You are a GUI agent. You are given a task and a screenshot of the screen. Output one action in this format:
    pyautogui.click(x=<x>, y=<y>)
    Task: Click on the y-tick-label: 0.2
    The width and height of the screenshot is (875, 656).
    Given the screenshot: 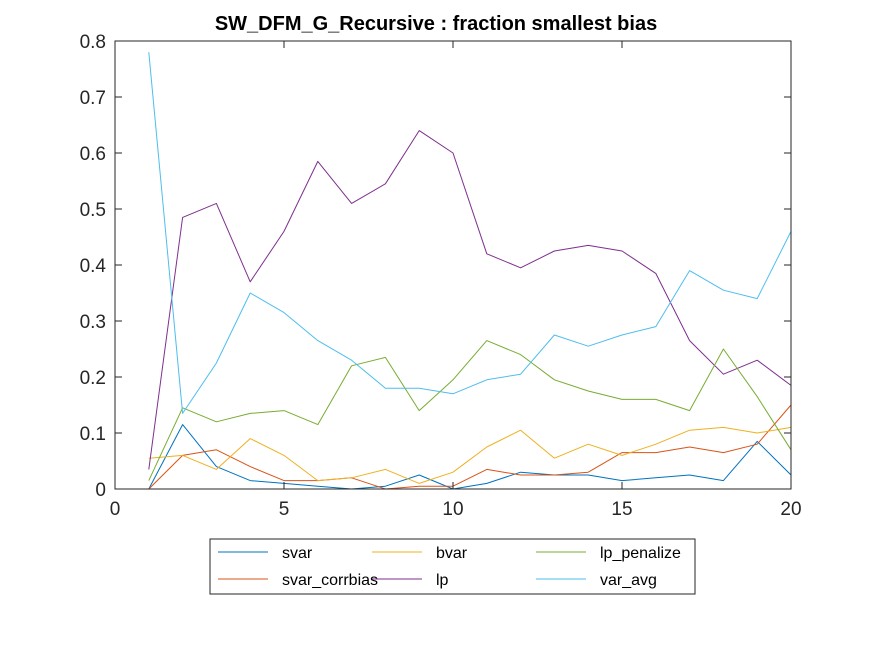 What is the action you would take?
    pyautogui.click(x=93, y=378)
    